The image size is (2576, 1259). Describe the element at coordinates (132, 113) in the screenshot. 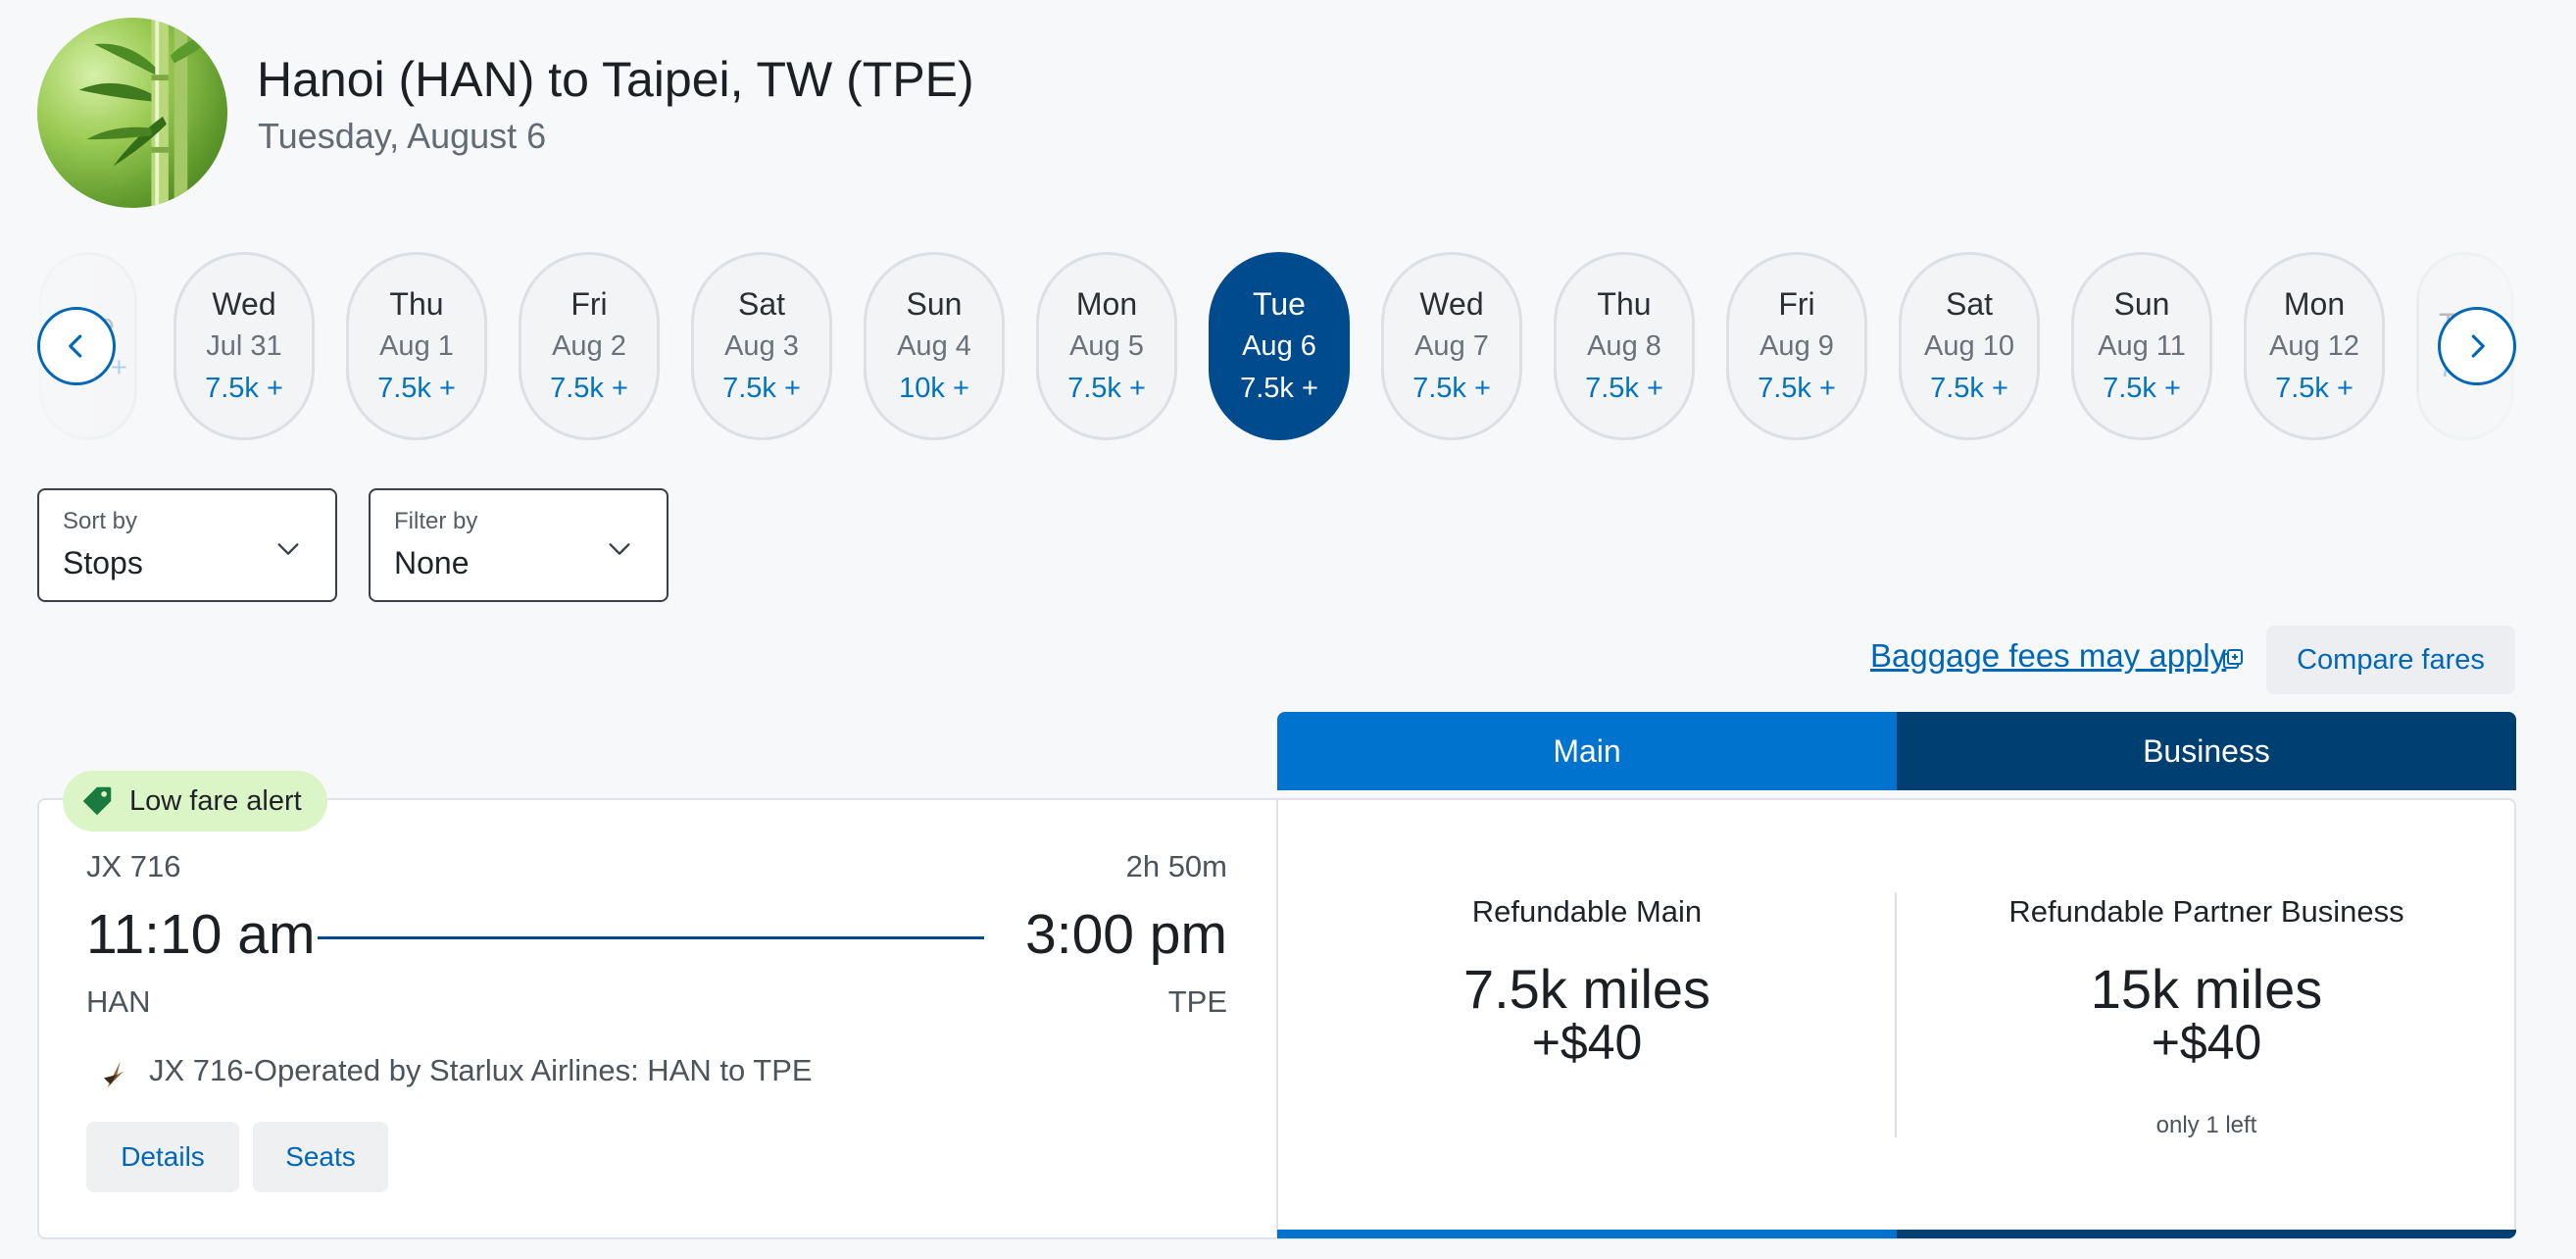

I see `destination-image` at that location.